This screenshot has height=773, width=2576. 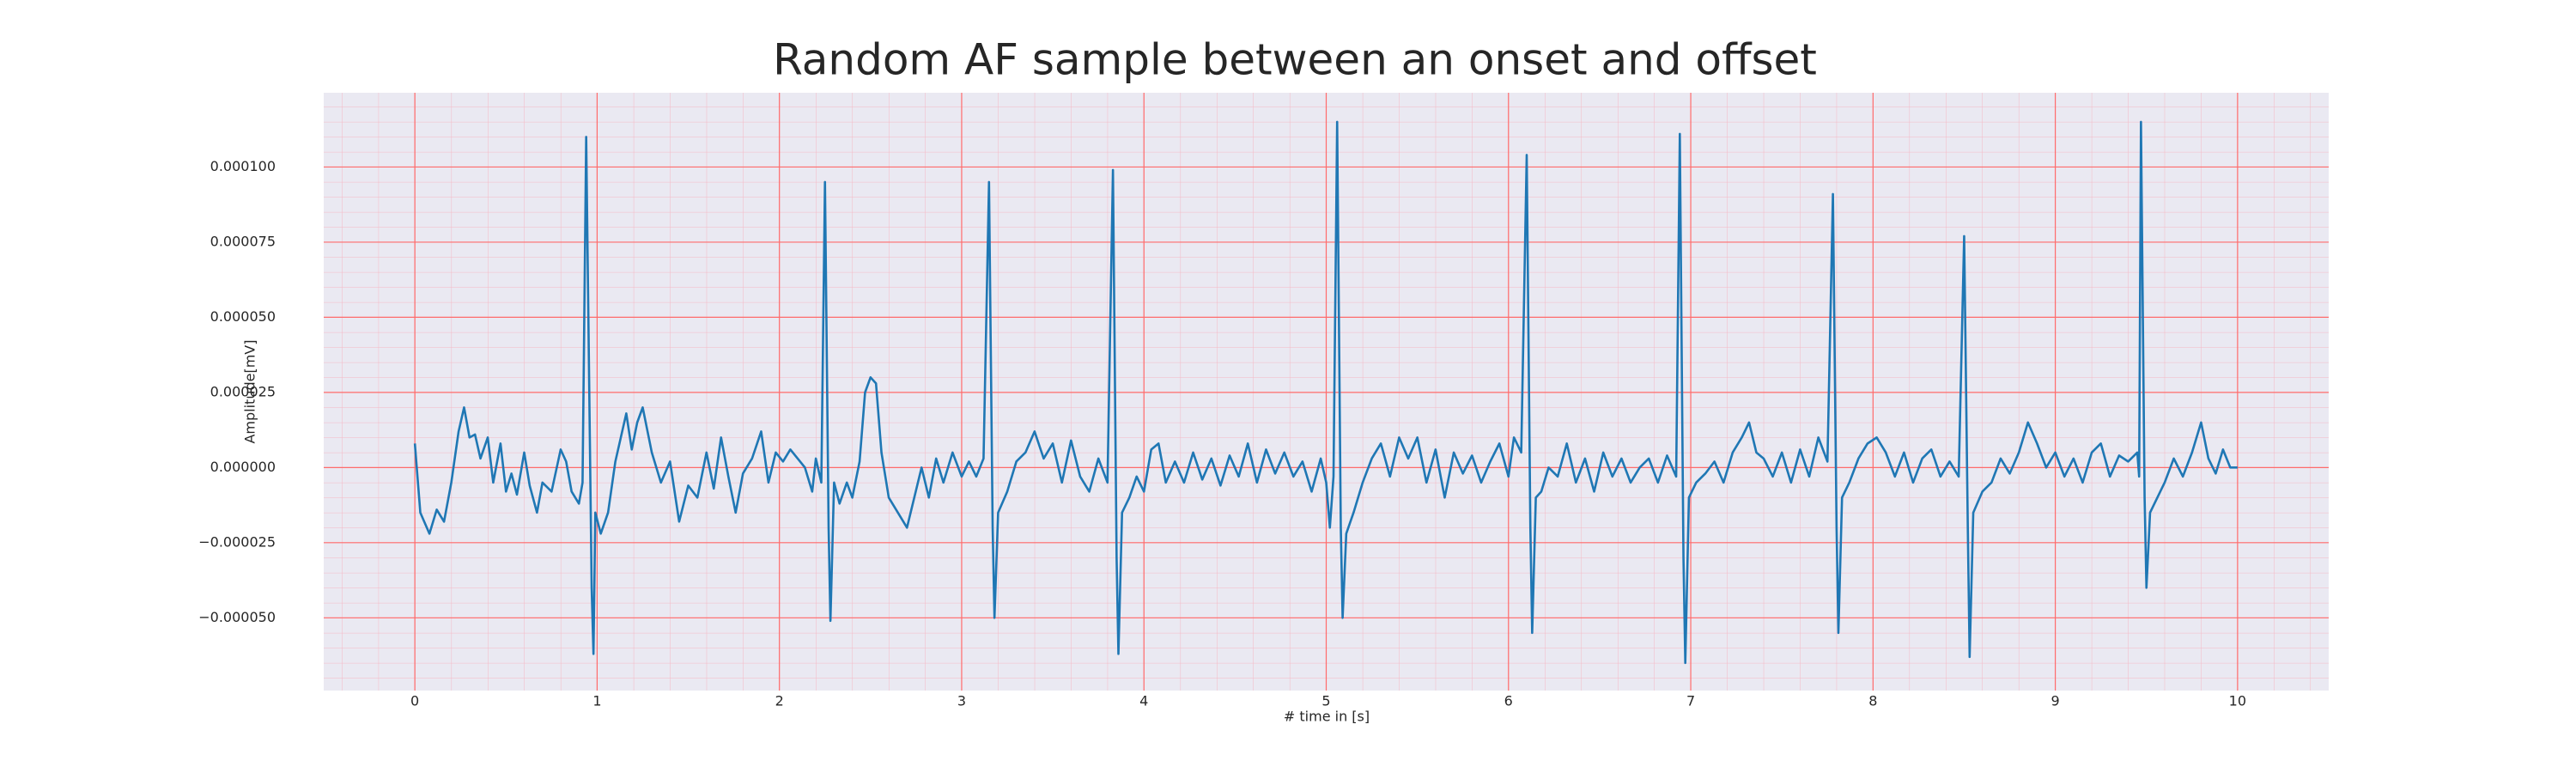 What do you see at coordinates (1872, 701) in the screenshot?
I see `x-tick-label: 8` at bounding box center [1872, 701].